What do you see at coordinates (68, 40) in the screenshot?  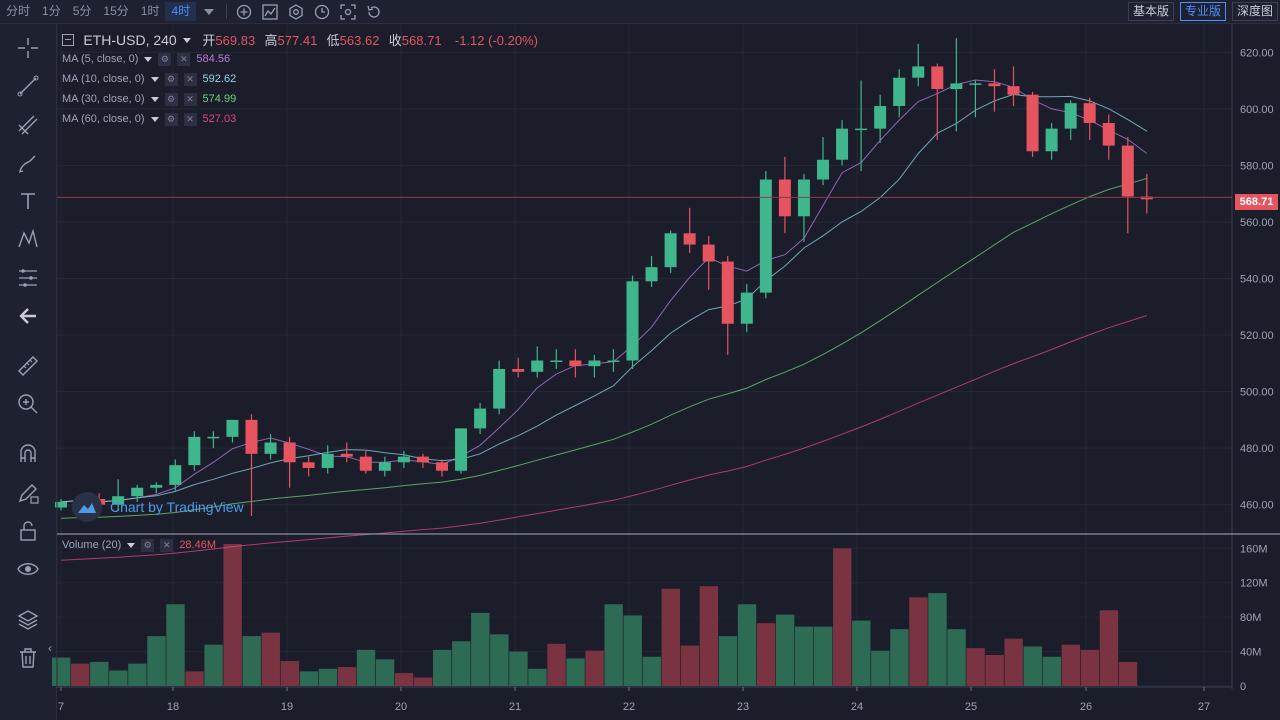 I see `legend-collapse-icon` at bounding box center [68, 40].